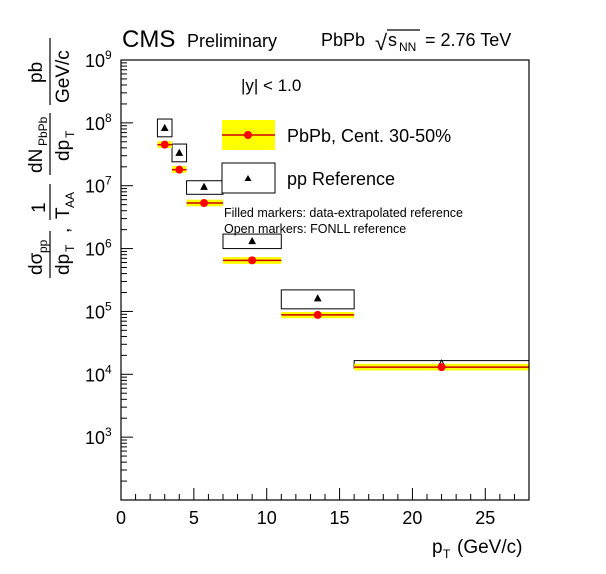 This screenshot has height=574, width=606. What do you see at coordinates (98, 59) in the screenshot?
I see `y-tick-label: 10⁹` at bounding box center [98, 59].